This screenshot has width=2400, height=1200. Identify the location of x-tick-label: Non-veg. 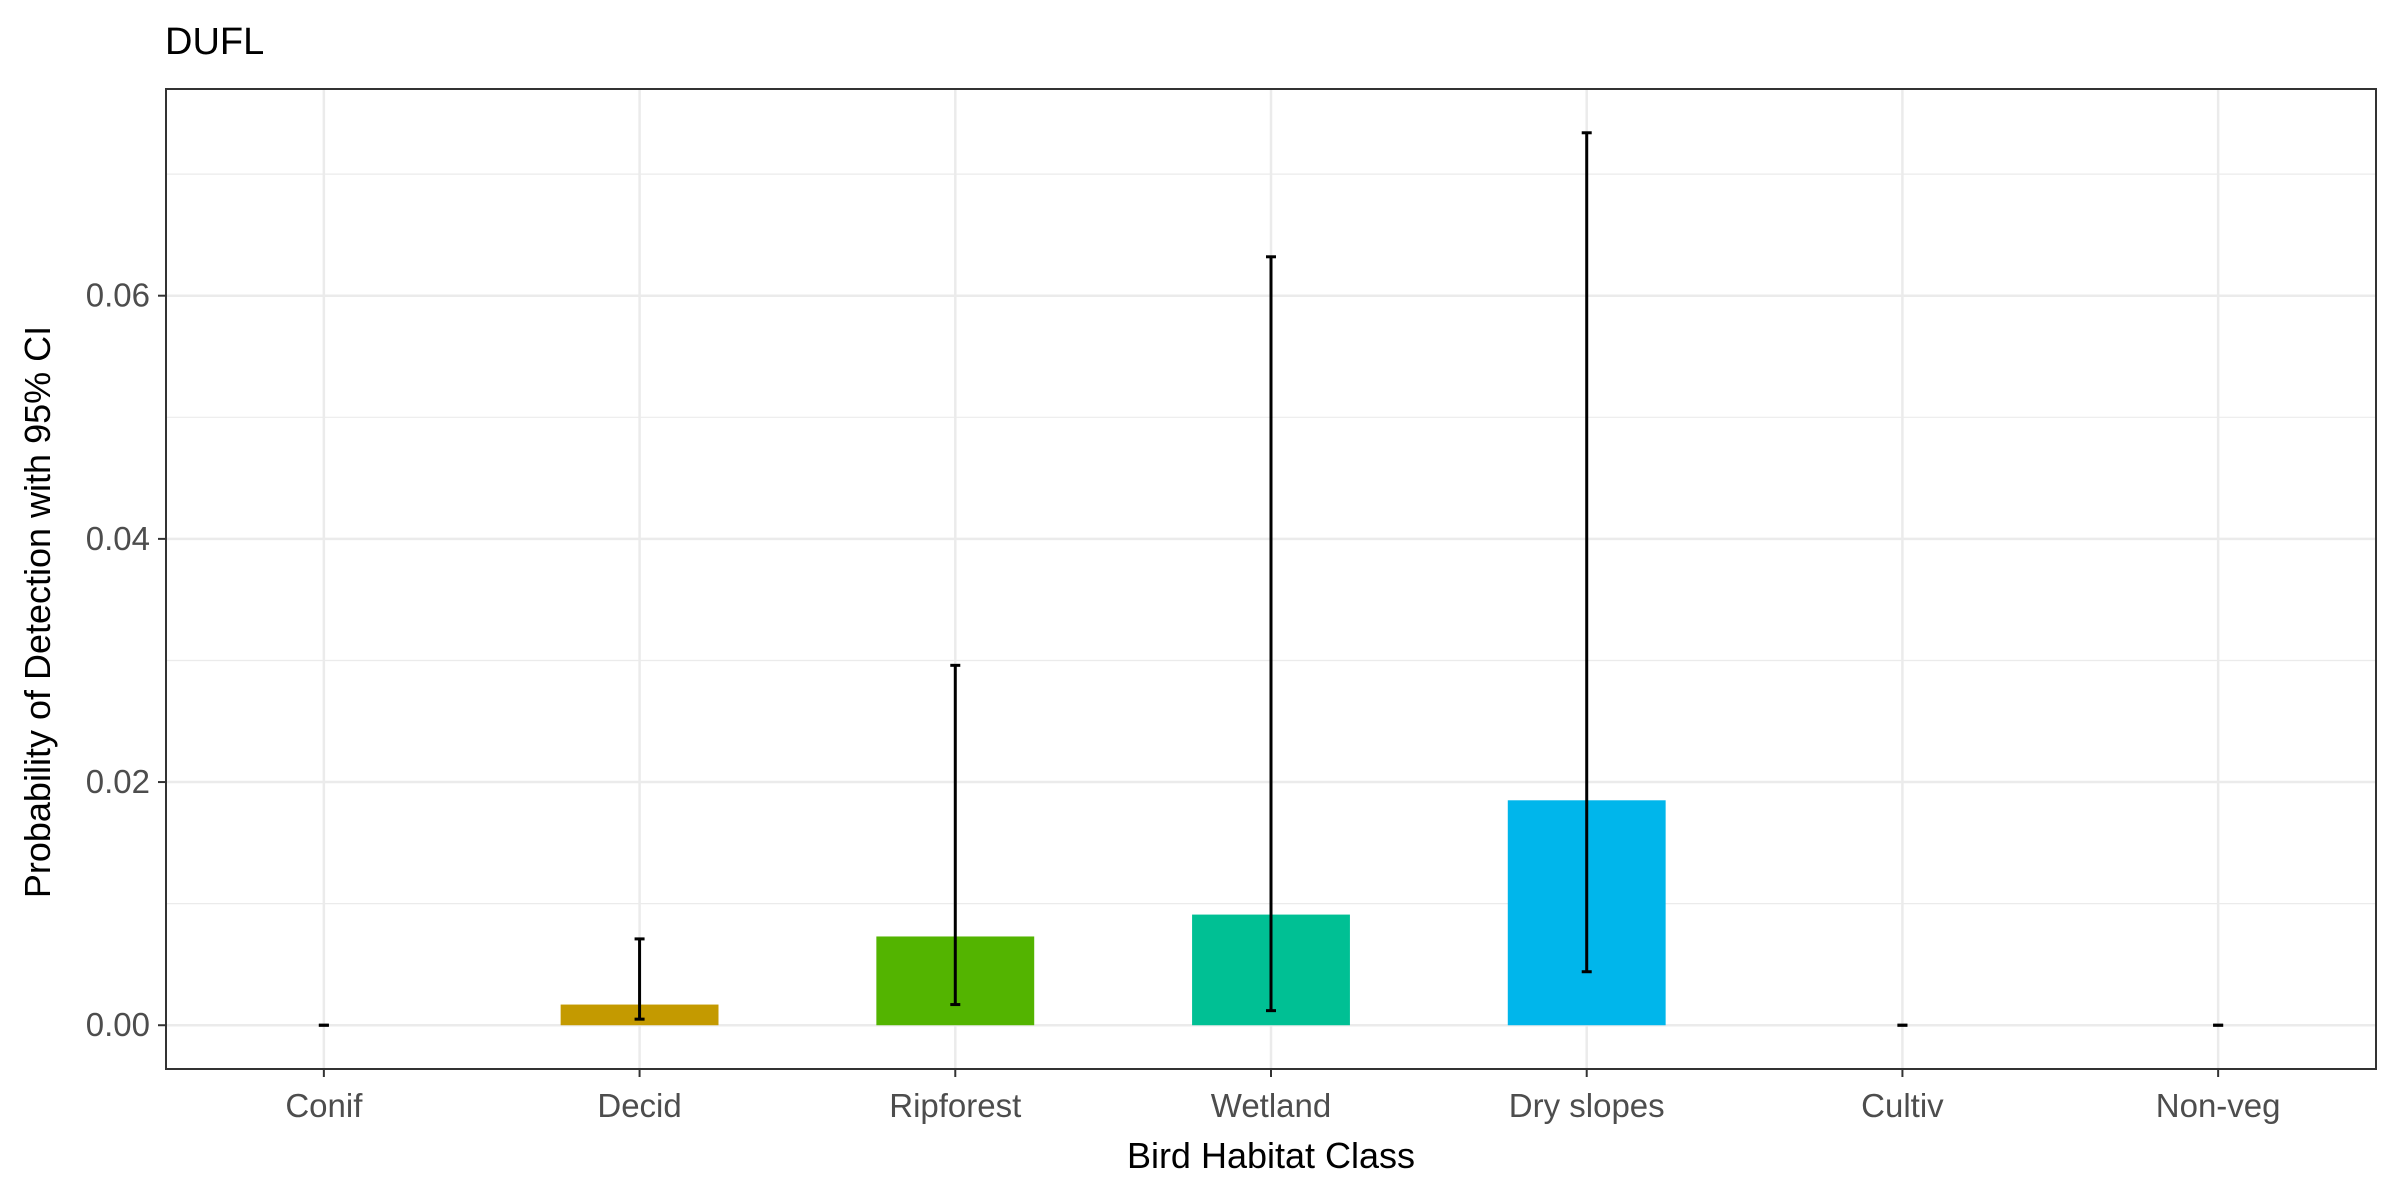
(2218, 1105).